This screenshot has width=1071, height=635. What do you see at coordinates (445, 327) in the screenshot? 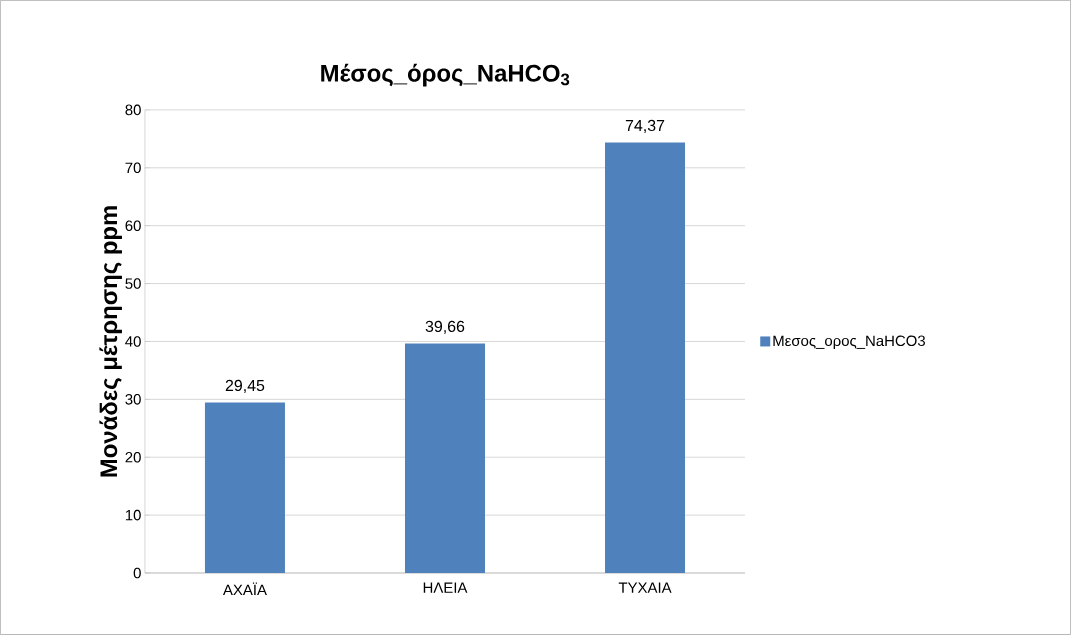
I see `data-label: 39,66` at bounding box center [445, 327].